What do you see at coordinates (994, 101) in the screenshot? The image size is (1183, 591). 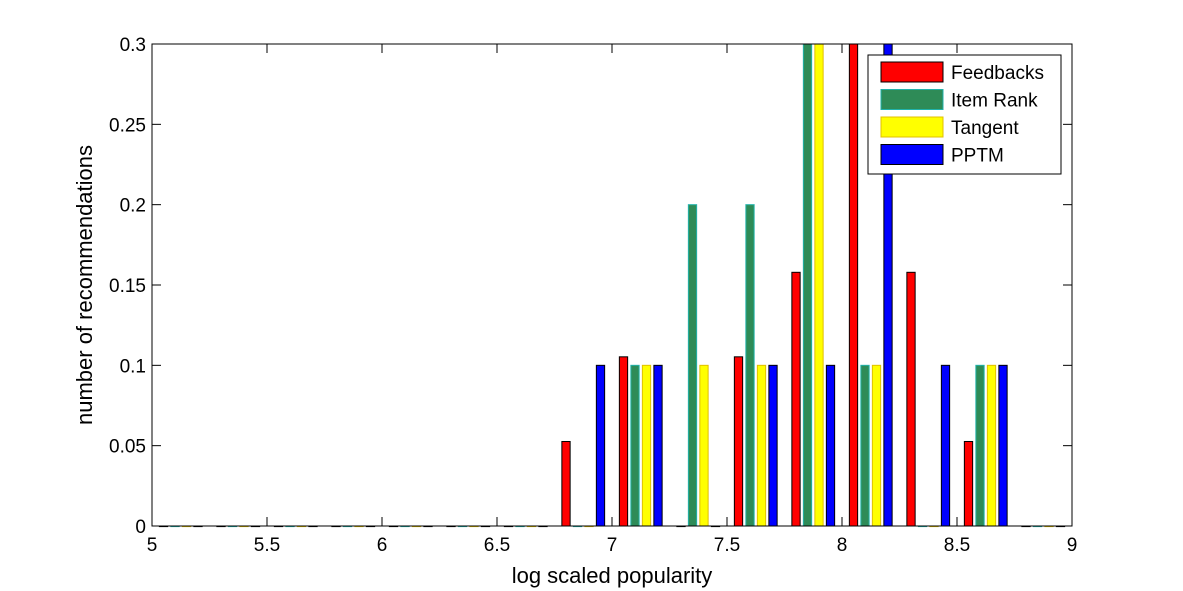 I see `legend-label: Item Rank` at bounding box center [994, 101].